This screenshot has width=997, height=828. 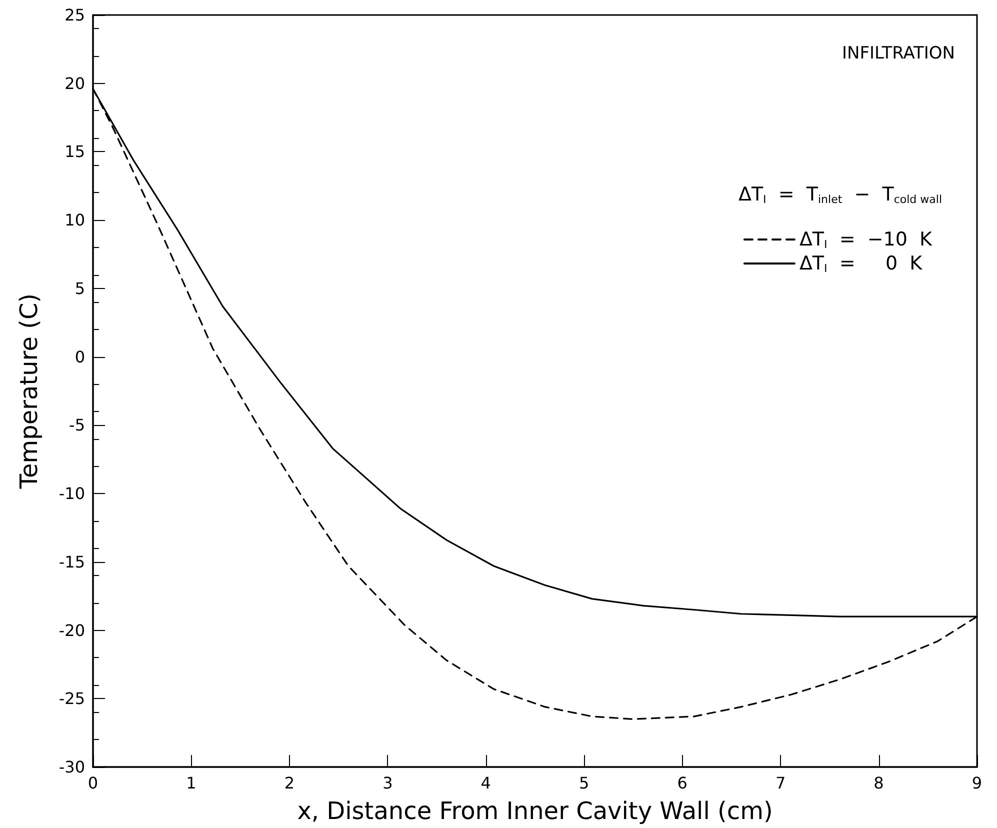 I want to click on y-axis-title: Temperature (C), so click(x=29, y=391).